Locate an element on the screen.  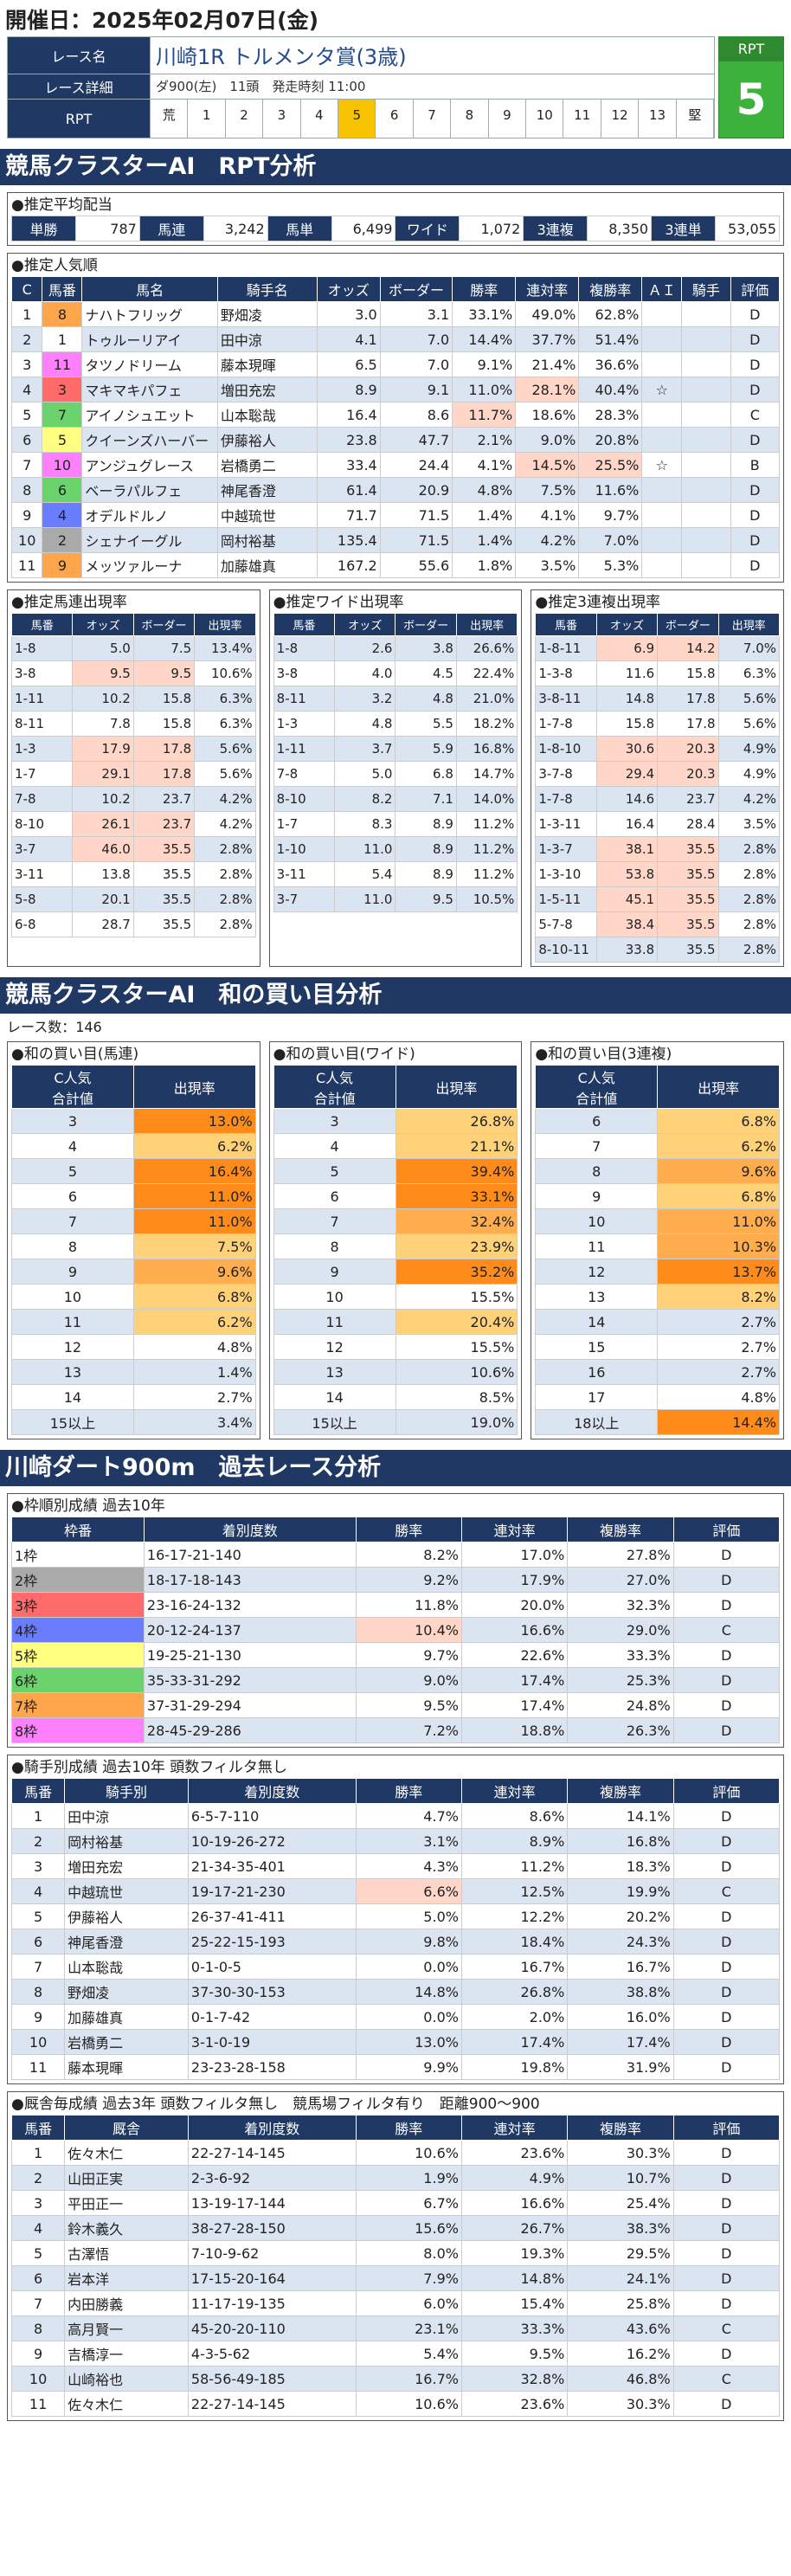
table-cell: 11.8% is located at coordinates (408, 1605).